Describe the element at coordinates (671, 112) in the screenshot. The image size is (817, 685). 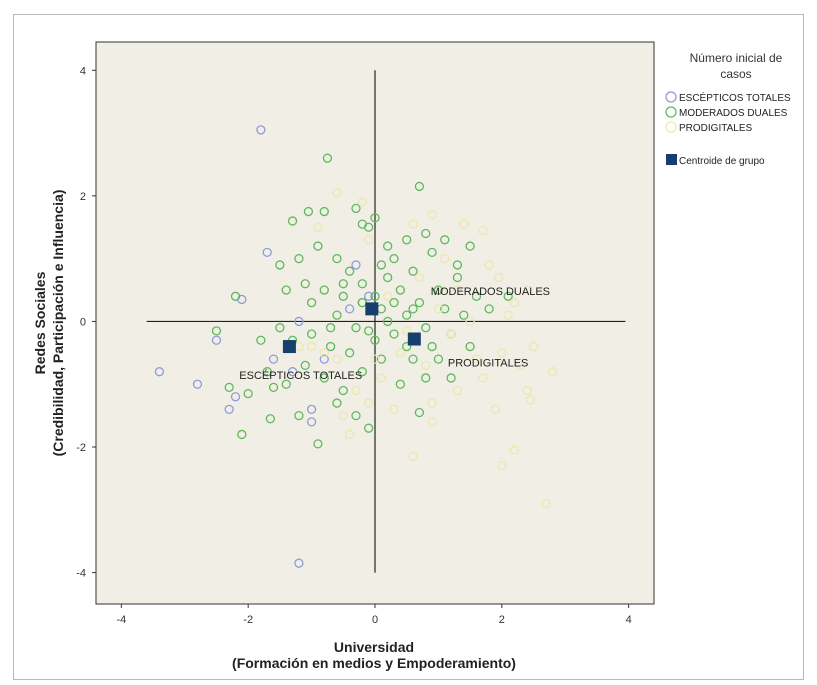
I see `legend-circle-marker` at that location.